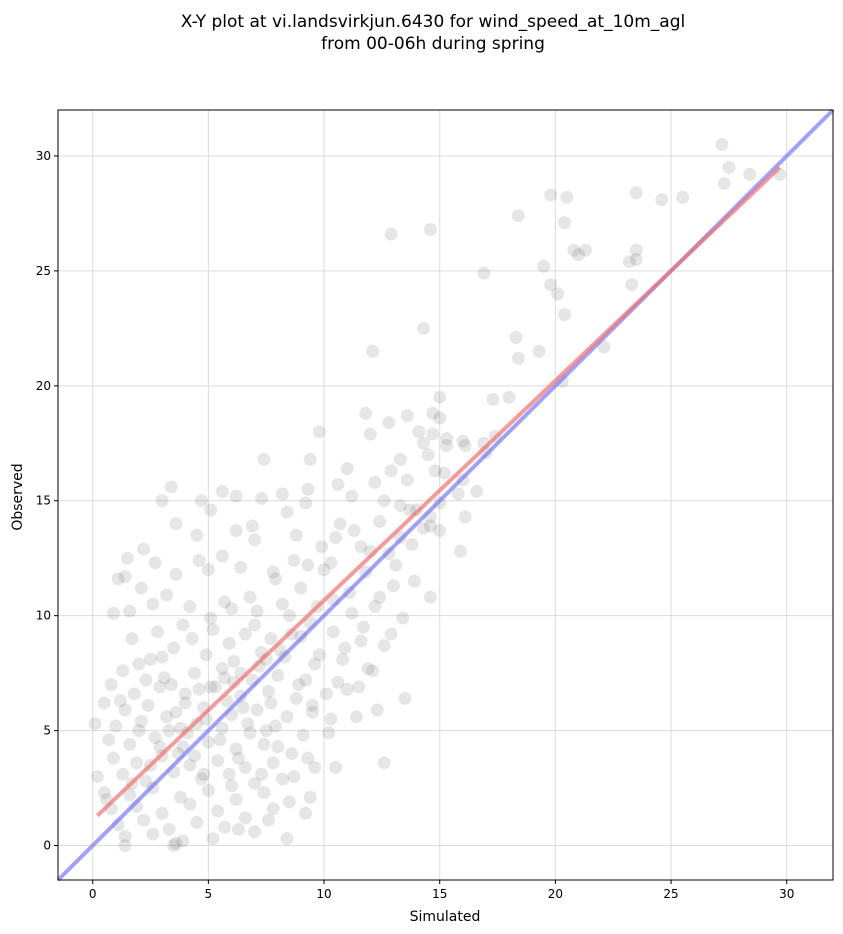 This screenshot has height=934, width=843. I want to click on x-axis-label: Simulated, so click(445, 917).